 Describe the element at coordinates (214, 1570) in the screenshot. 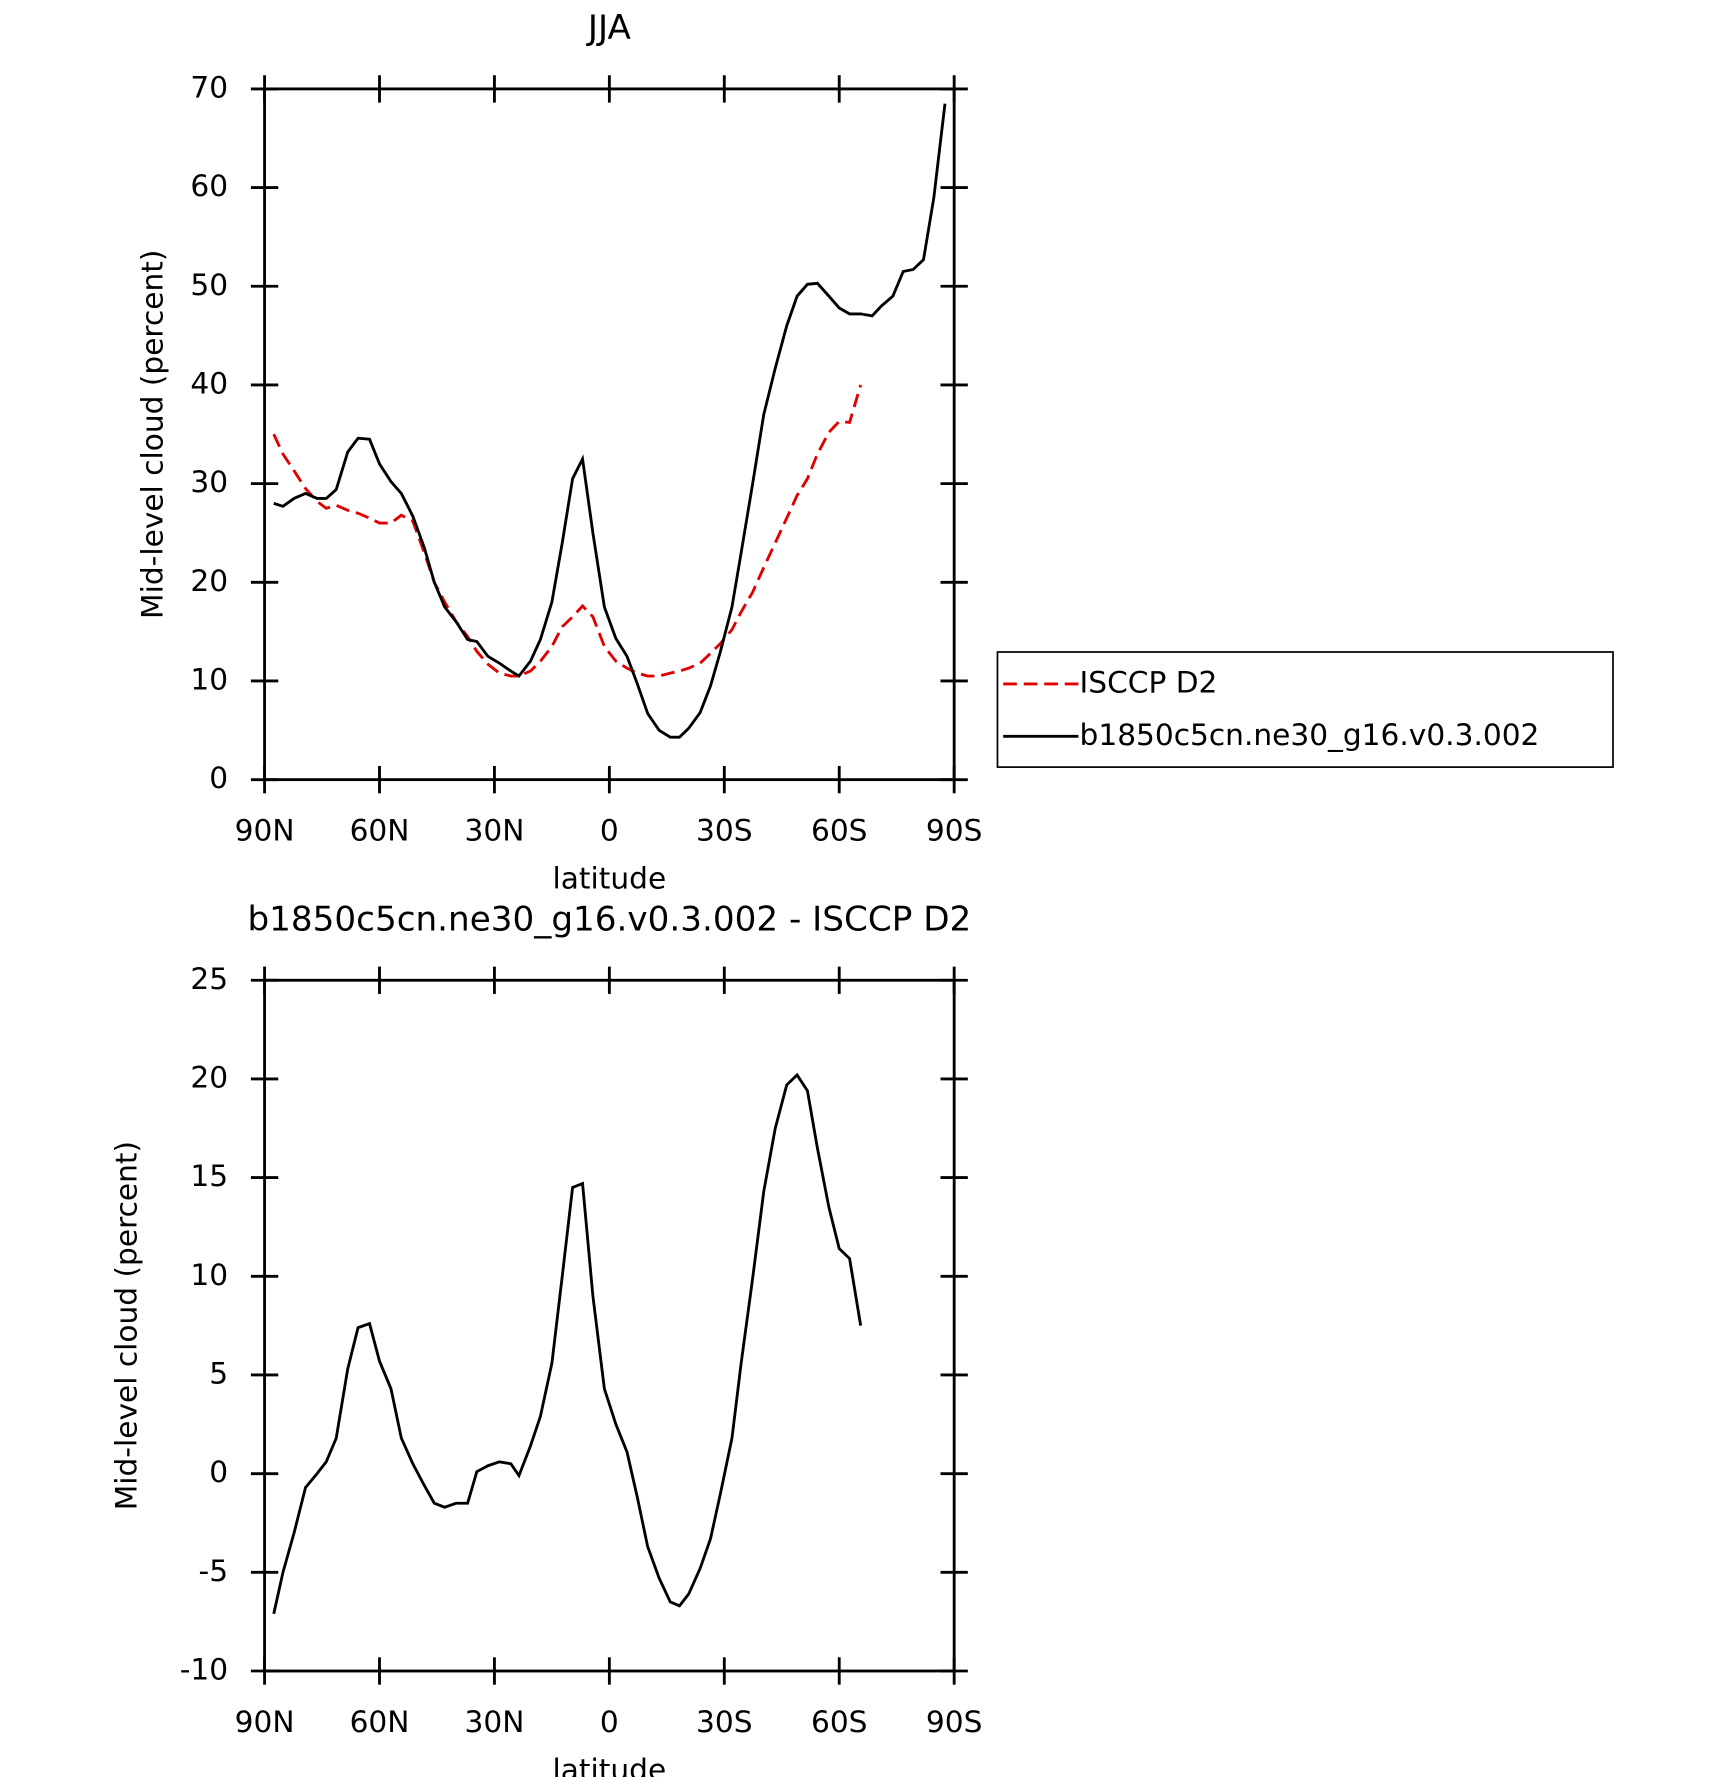

I see `y-tick-label: -5` at that location.